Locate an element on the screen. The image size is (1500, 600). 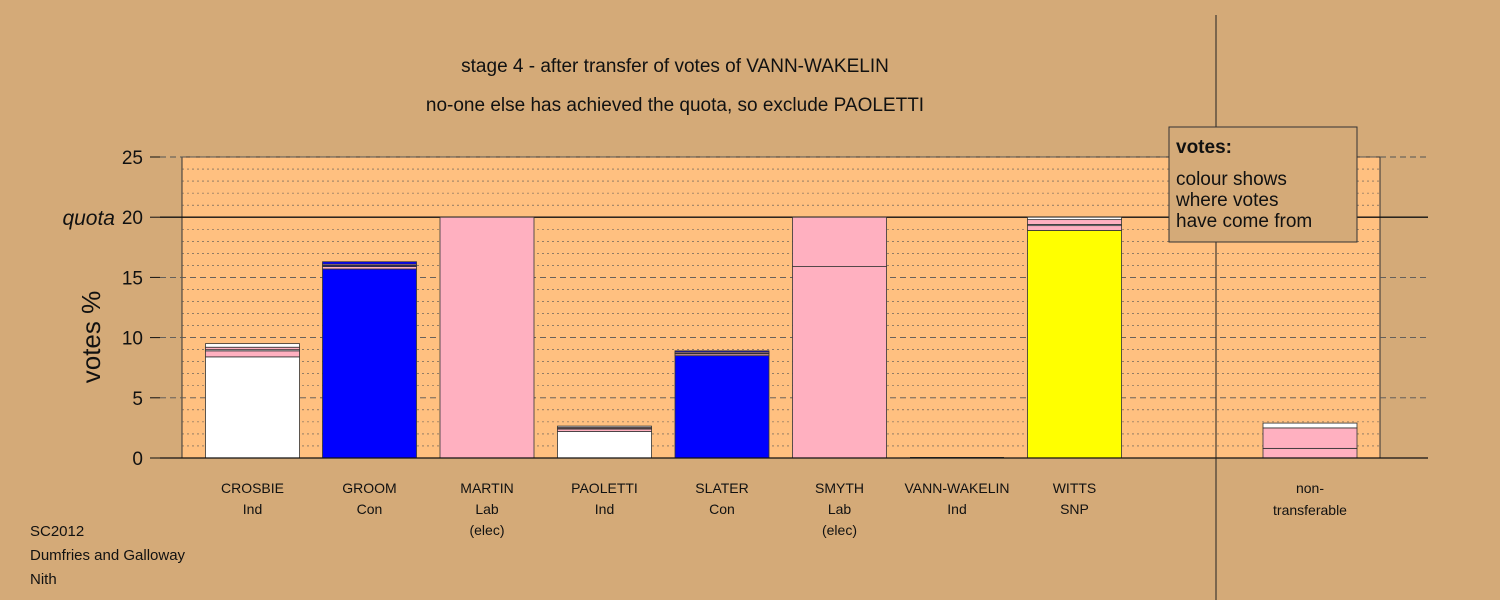
candidate-name: PAOLETTI is located at coordinates (604, 488).